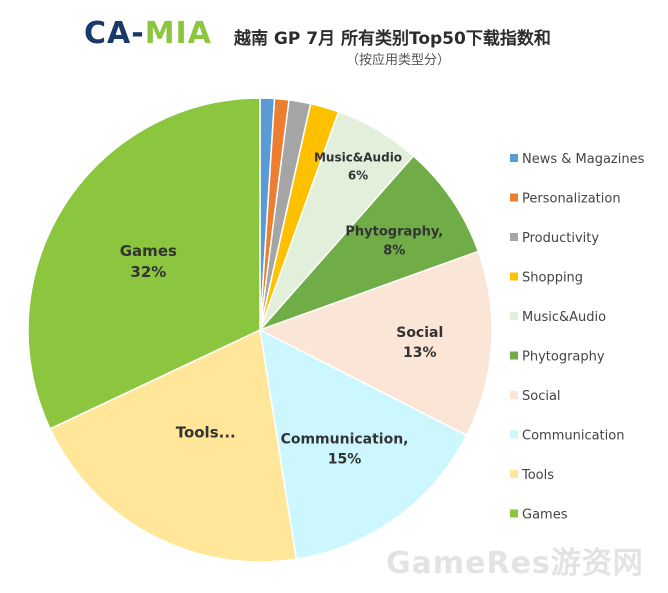 Image resolution: width=668 pixels, height=593 pixels. What do you see at coordinates (420, 353) in the screenshot?
I see `slice-percent-social: 13%` at bounding box center [420, 353].